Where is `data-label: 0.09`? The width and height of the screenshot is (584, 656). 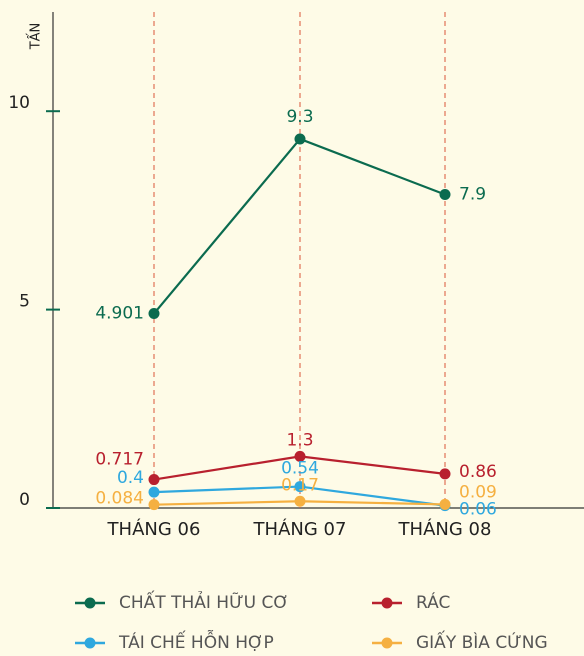
data-label: 0.09 is located at coordinates (478, 492).